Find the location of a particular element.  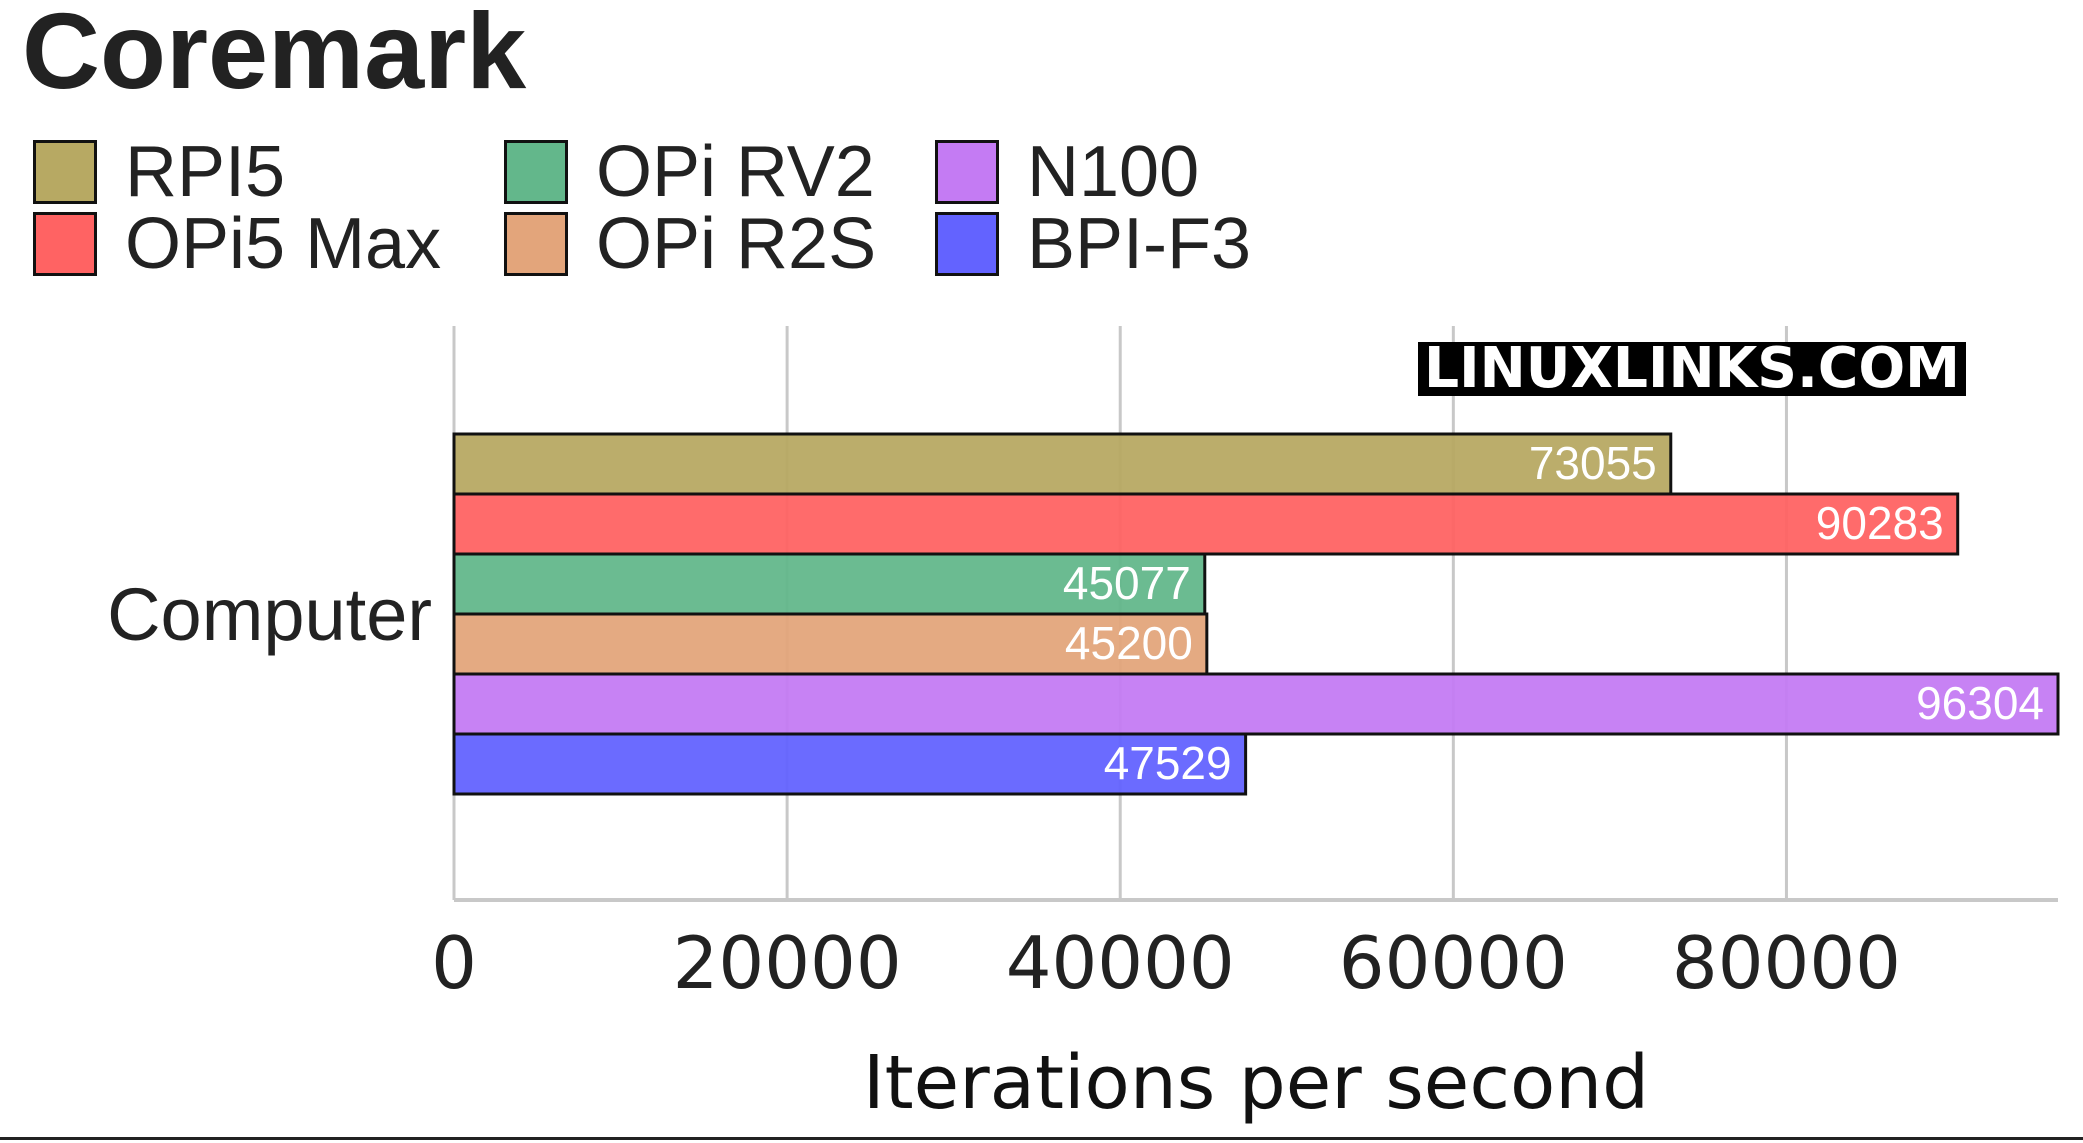

bottom-rule is located at coordinates (1041, 1138).